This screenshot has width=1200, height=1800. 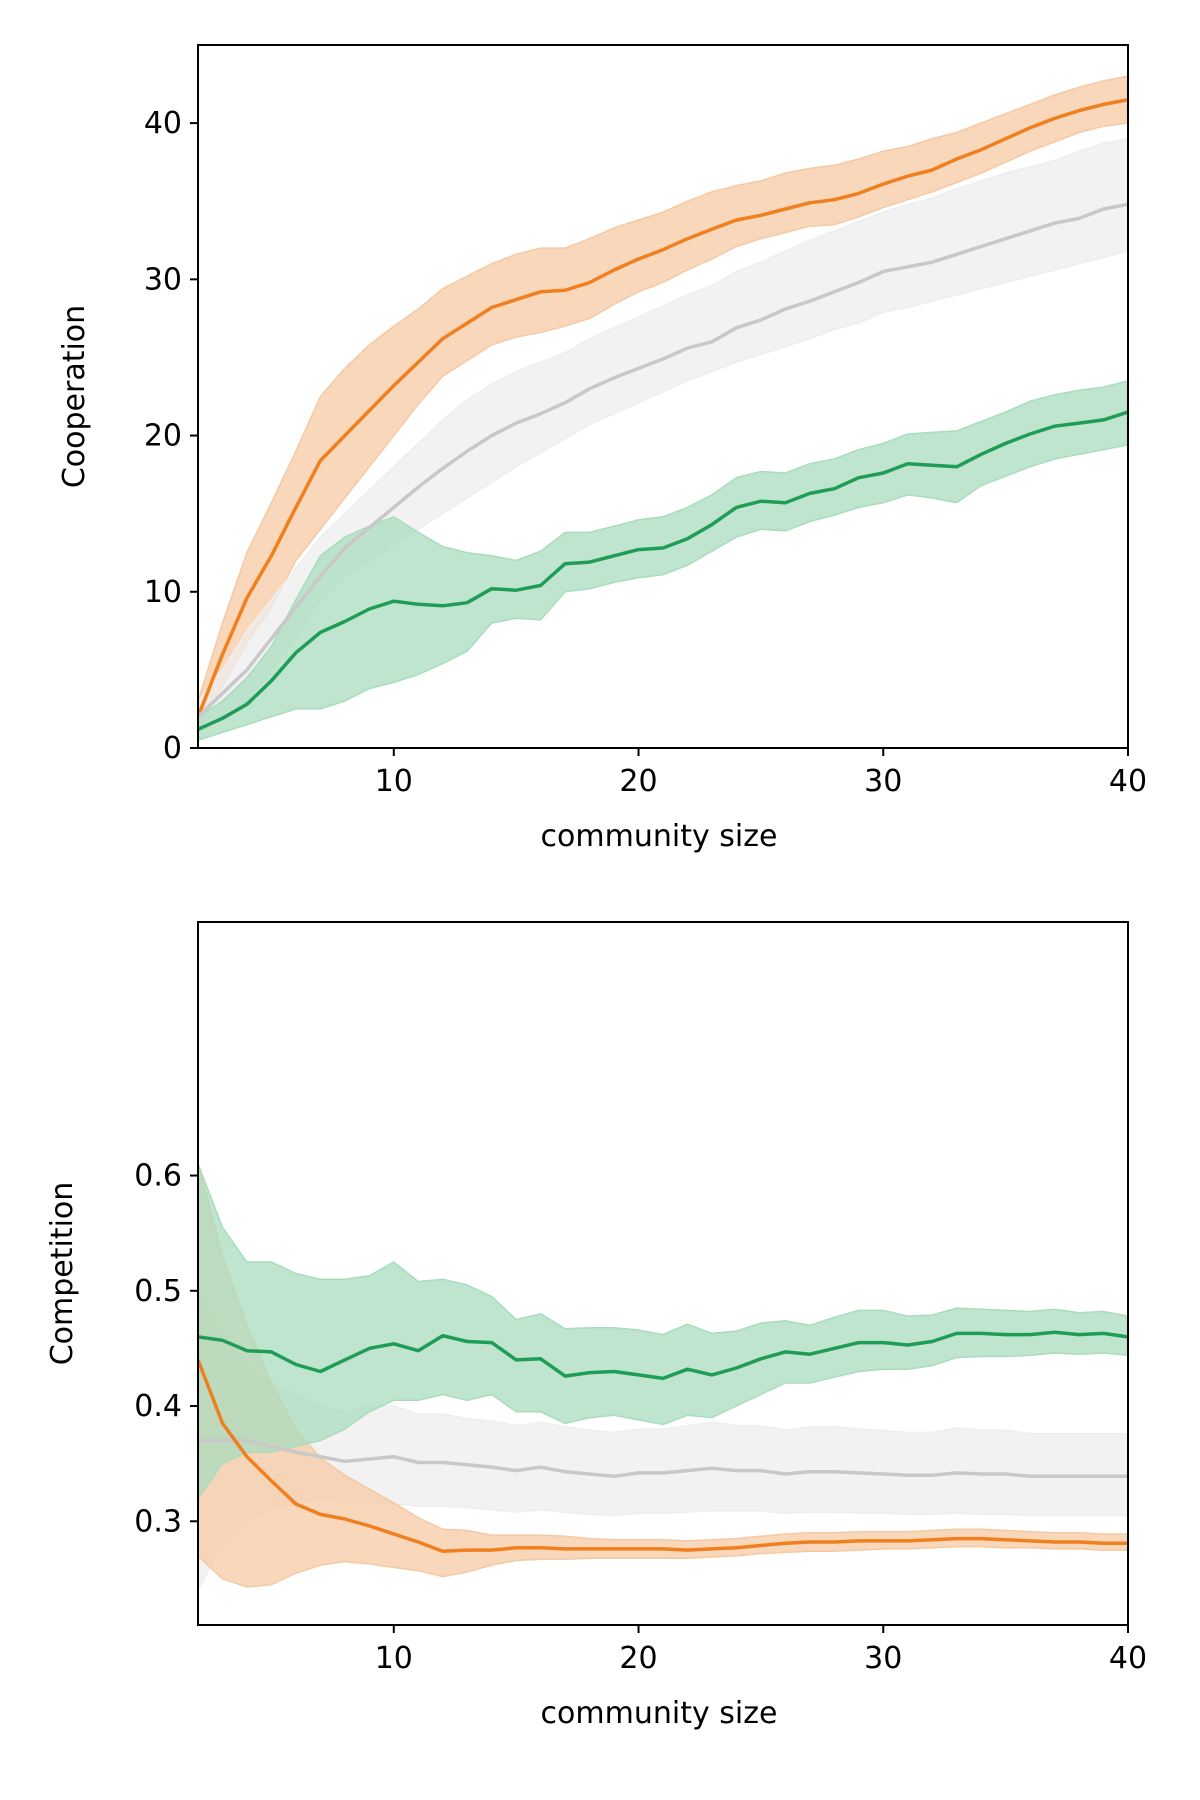 What do you see at coordinates (163, 123) in the screenshot?
I see `y-tick-label: 40` at bounding box center [163, 123].